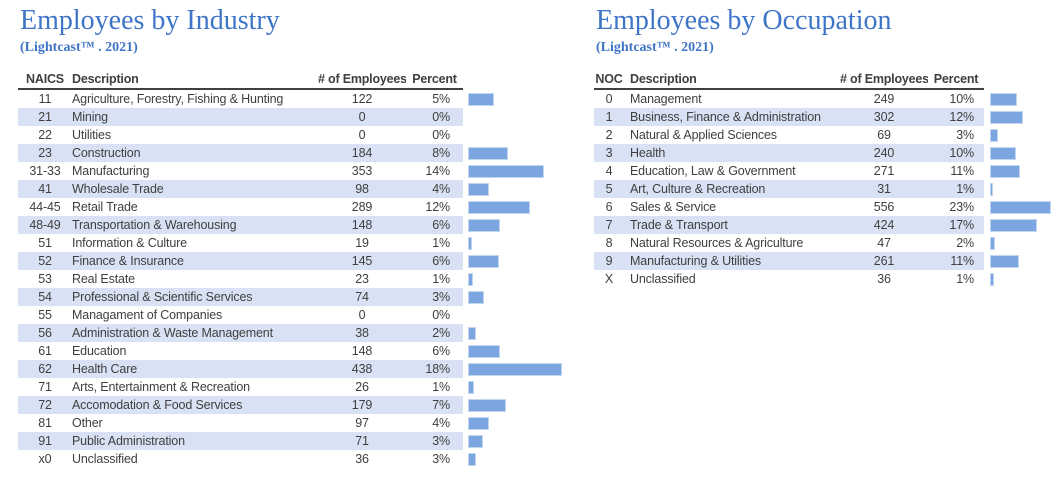  What do you see at coordinates (609, 153) in the screenshot?
I see `row-code: 3` at bounding box center [609, 153].